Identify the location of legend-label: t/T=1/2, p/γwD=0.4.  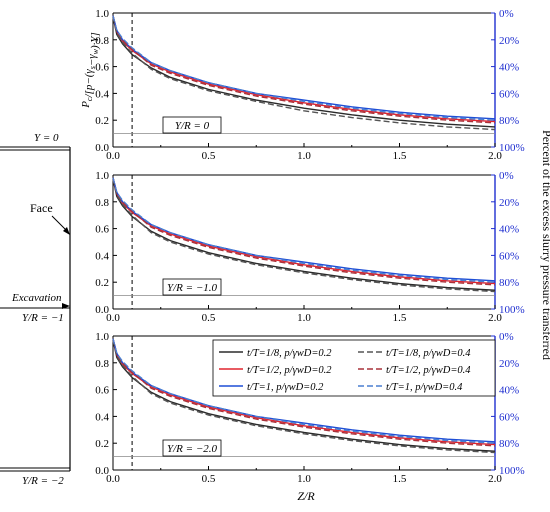
(428, 370).